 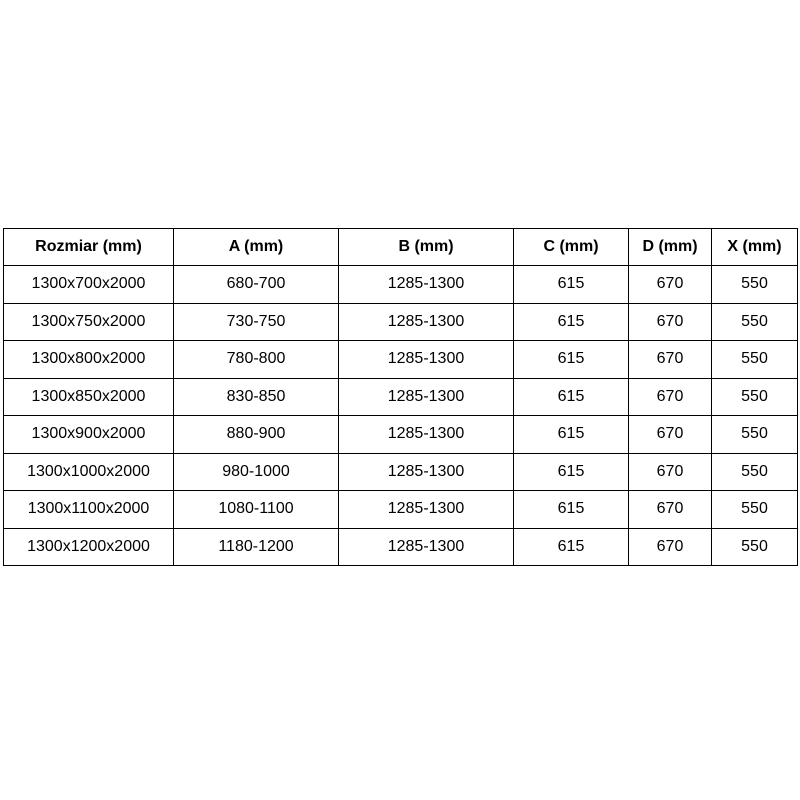 I want to click on table-cell: 680-700, so click(x=256, y=284).